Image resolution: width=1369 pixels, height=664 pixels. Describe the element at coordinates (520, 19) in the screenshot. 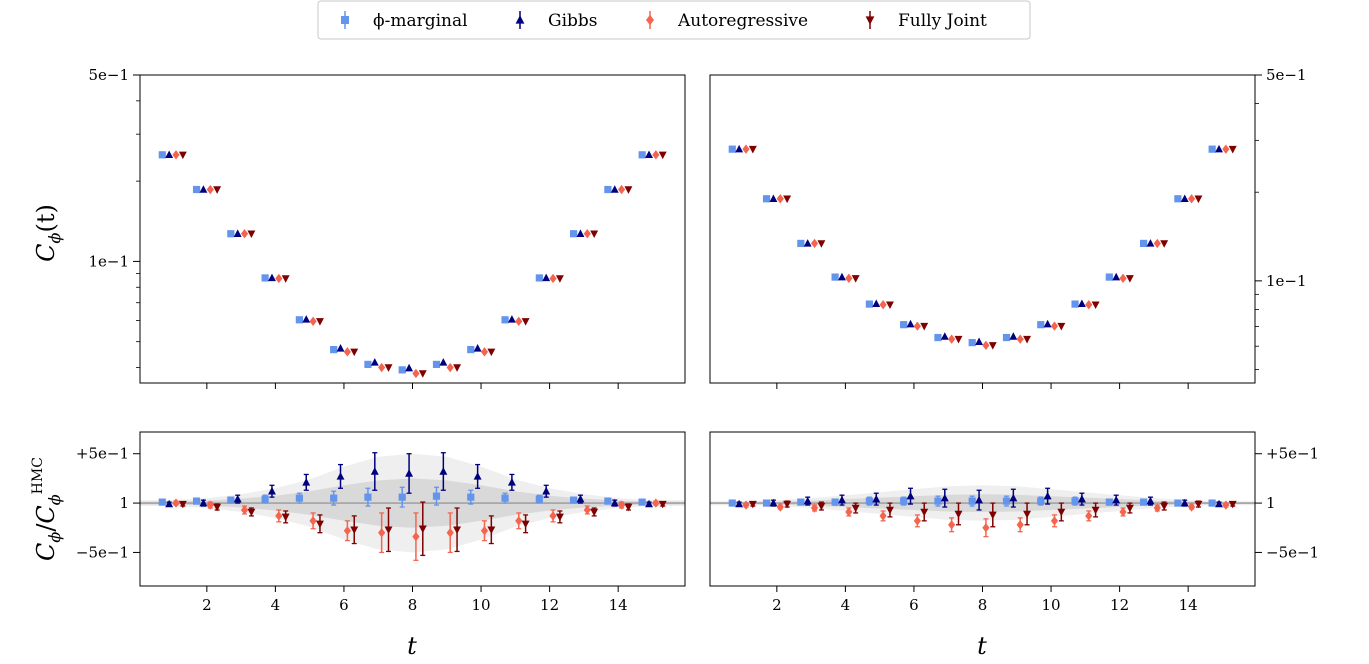

I see `legend-marker-gibbs` at that location.